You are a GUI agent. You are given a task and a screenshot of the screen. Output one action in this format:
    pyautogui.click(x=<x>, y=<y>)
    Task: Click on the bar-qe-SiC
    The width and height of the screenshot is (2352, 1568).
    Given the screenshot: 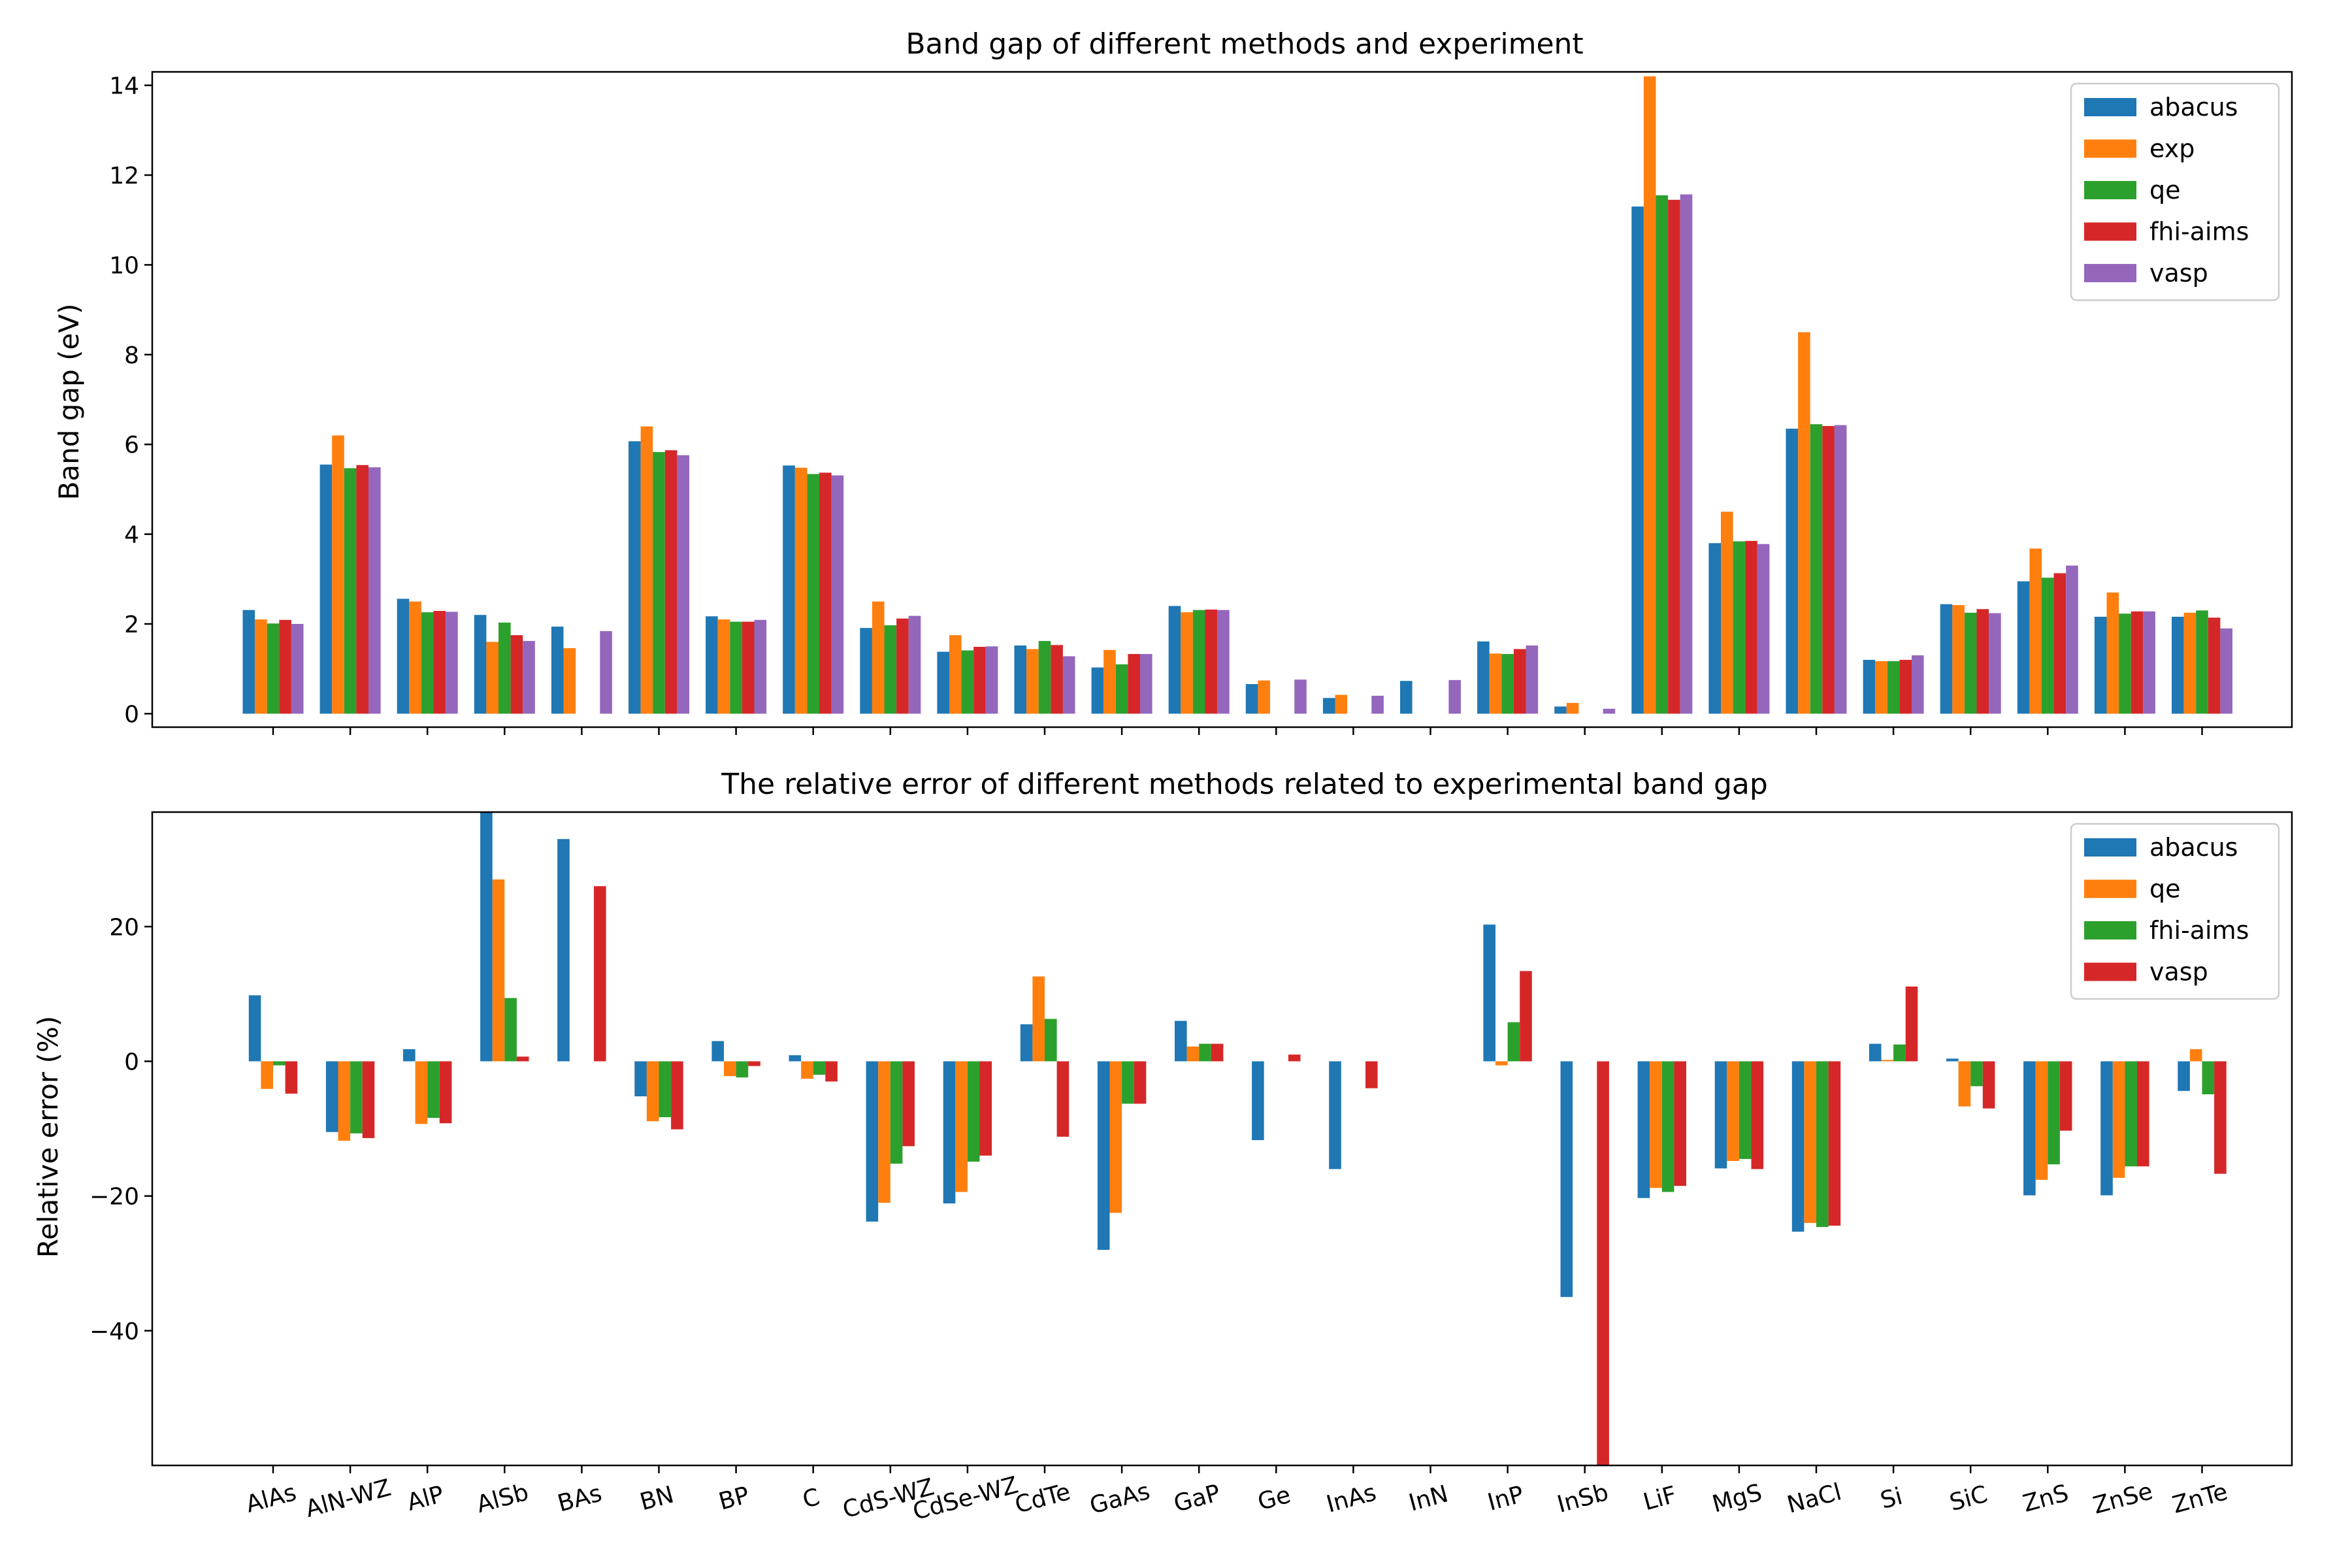 What is the action you would take?
    pyautogui.click(x=1964, y=1084)
    